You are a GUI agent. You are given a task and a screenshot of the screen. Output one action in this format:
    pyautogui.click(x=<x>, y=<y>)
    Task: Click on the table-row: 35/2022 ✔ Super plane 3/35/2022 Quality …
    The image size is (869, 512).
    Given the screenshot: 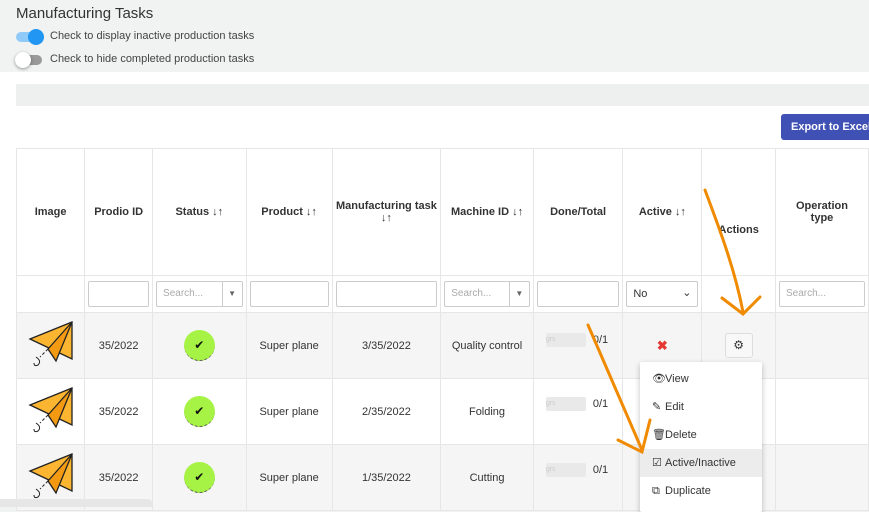 What is the action you would take?
    pyautogui.click(x=442, y=345)
    